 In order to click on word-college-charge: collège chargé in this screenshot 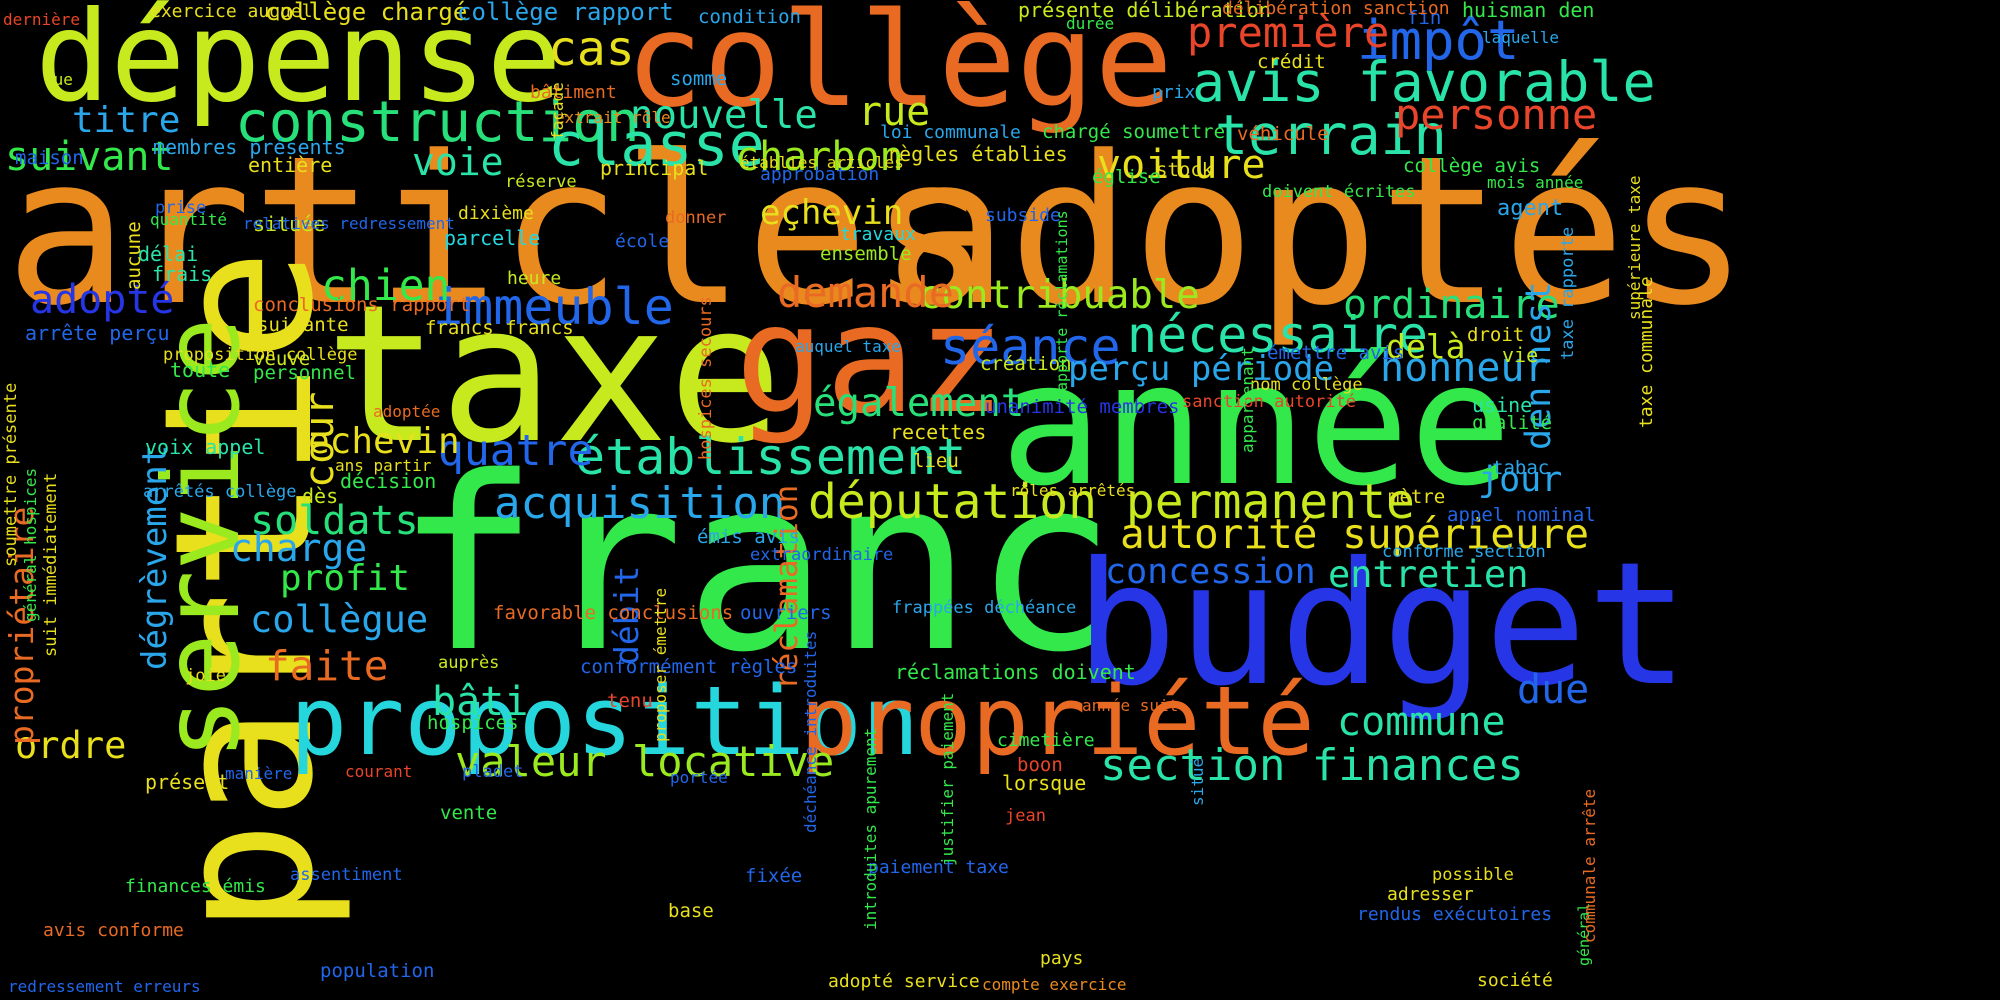, I will do `click(366, 13)`.